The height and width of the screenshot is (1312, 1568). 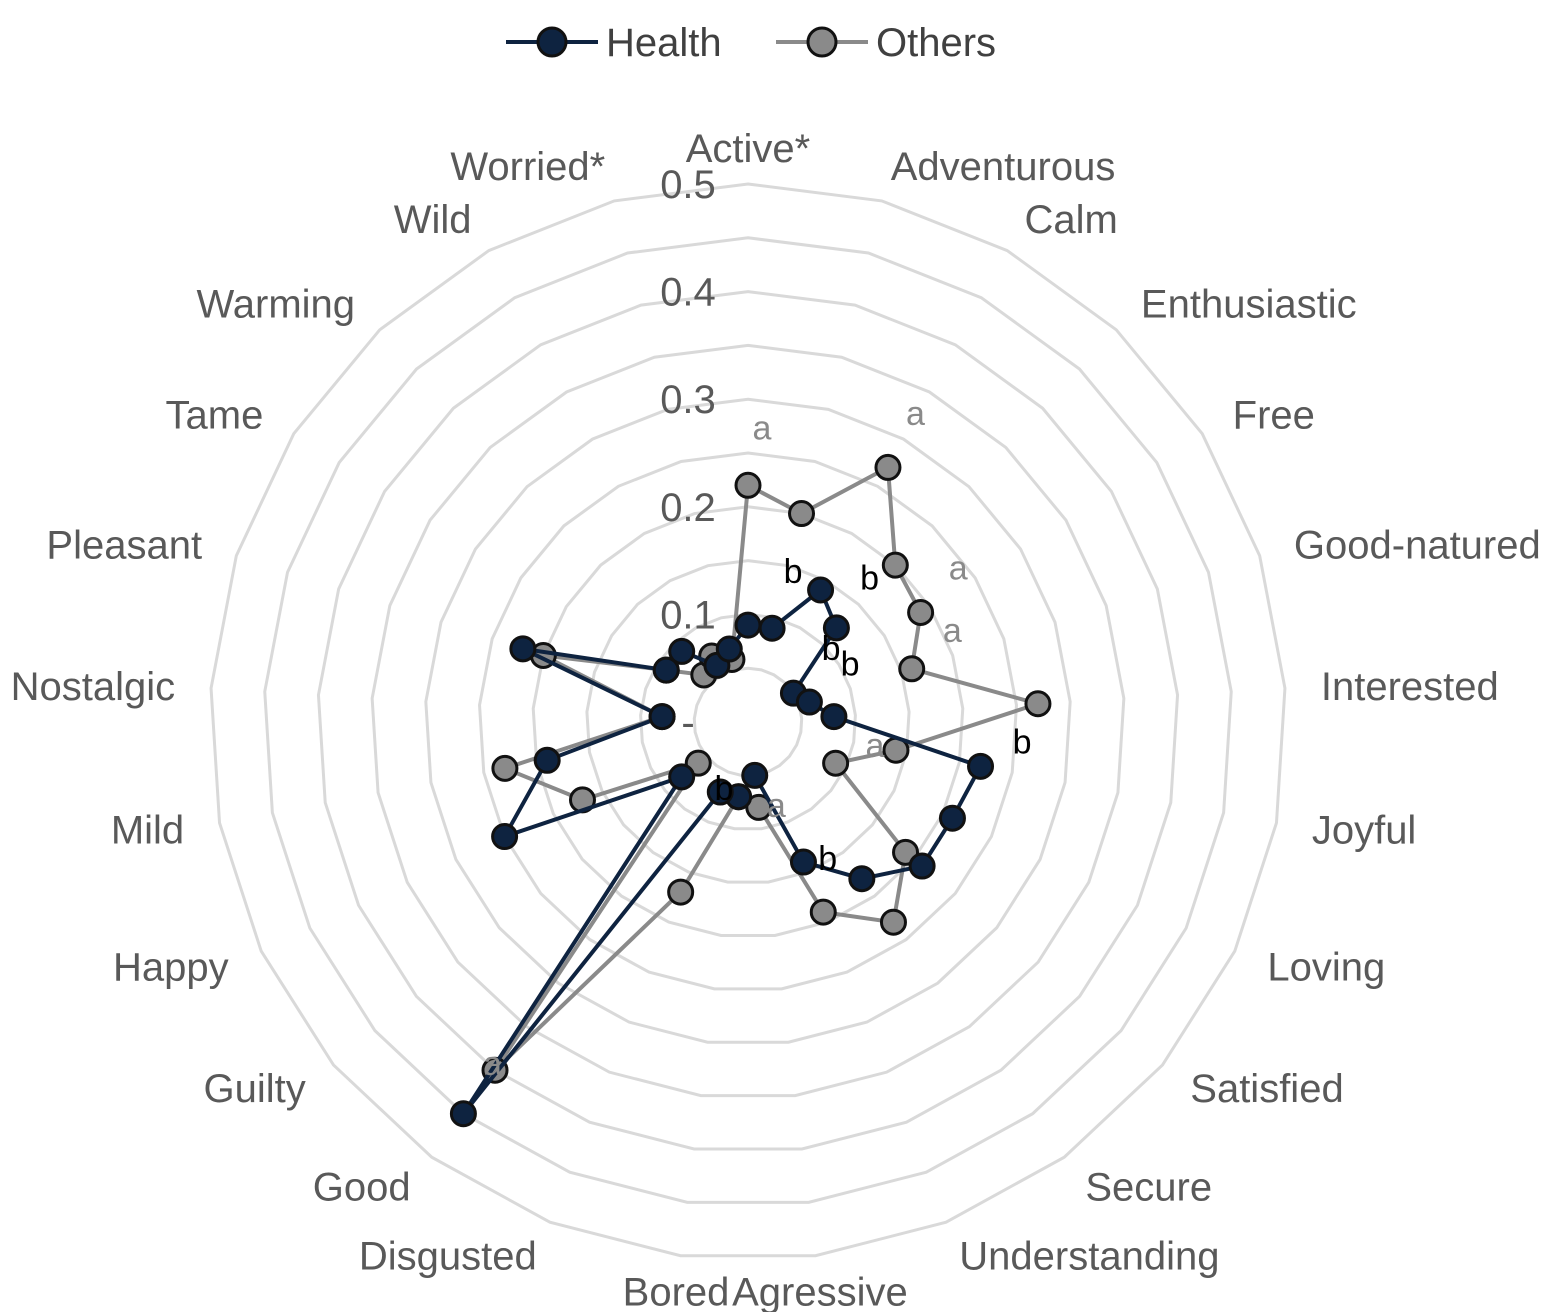 What do you see at coordinates (254, 1089) in the screenshot?
I see `category-label: Guilty` at bounding box center [254, 1089].